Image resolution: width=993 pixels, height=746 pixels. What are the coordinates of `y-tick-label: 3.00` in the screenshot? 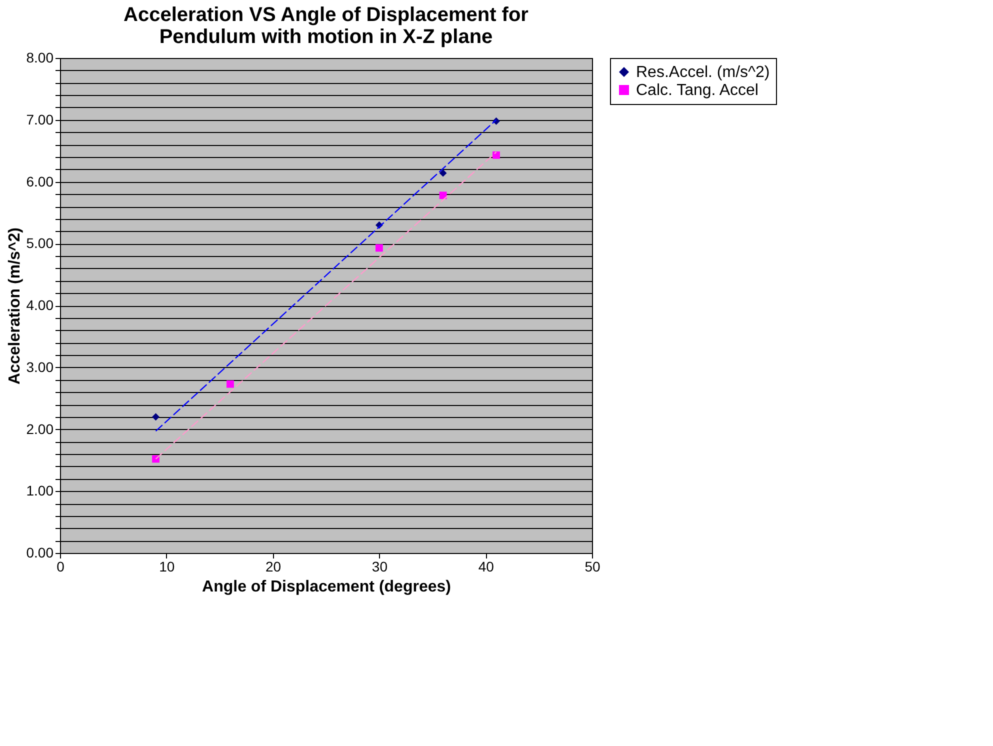 It's located at (40, 366).